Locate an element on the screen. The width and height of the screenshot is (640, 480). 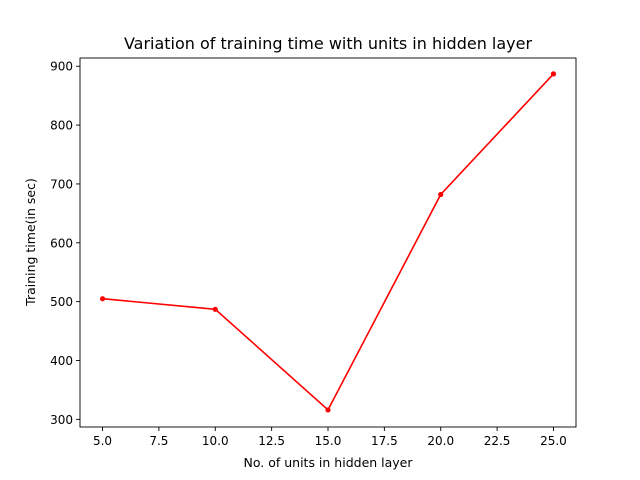
x-tick-label: 10.0 is located at coordinates (215, 441).